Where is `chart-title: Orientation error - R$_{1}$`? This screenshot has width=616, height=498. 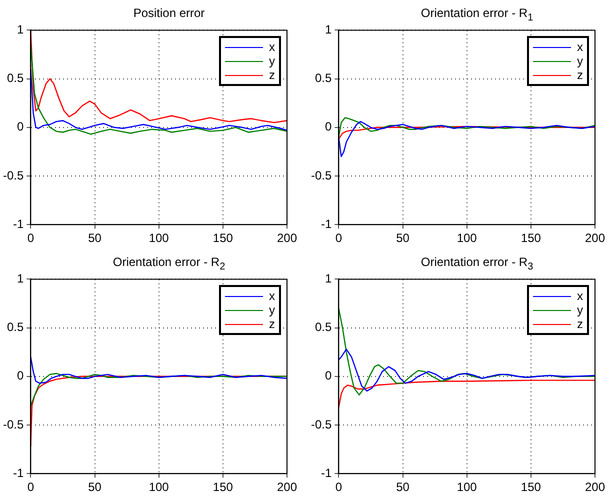
chart-title: Orientation error - R$_{1}$ is located at coordinates (477, 16).